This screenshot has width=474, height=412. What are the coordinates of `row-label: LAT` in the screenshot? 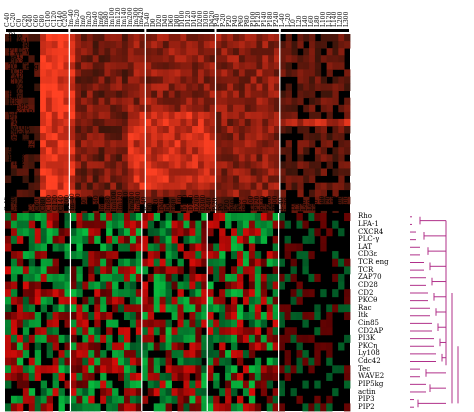 It's located at (15, 56).